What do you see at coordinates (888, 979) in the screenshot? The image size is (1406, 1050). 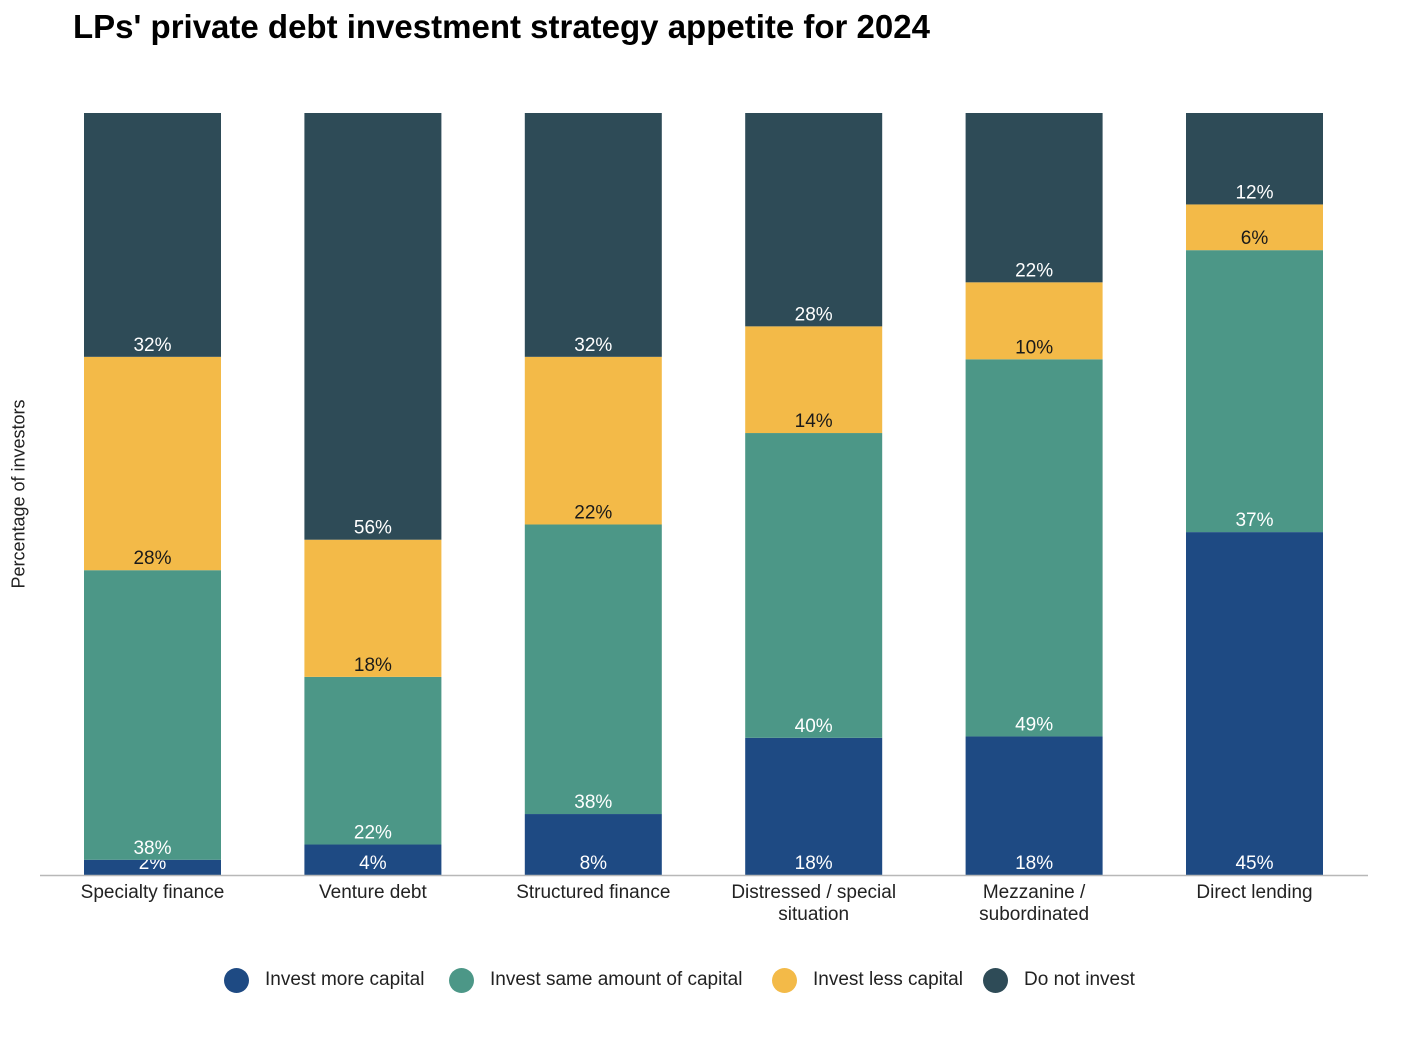 I see `legend-label-invest-less-capital: Invest less capital` at bounding box center [888, 979].